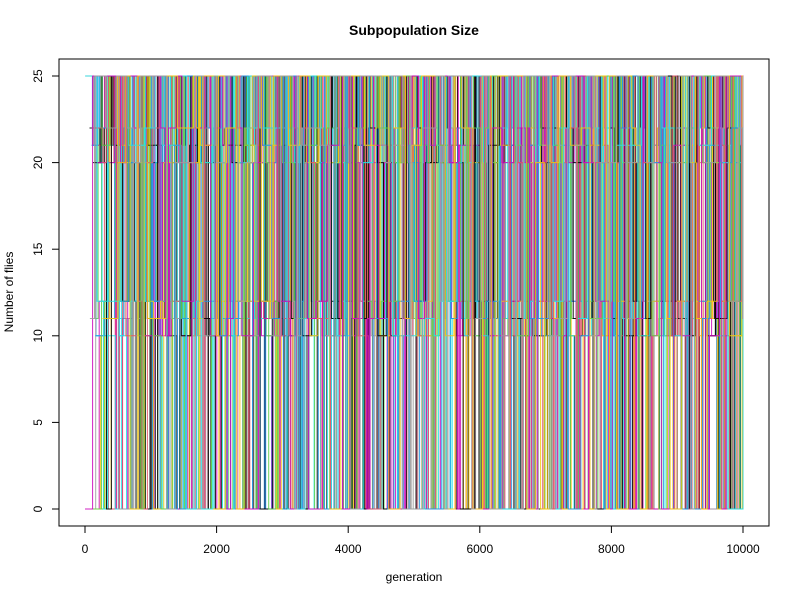 The width and height of the screenshot is (800, 600). I want to click on x-axis: 0 2000 4000 6000 8000 10000, so click(421, 540).